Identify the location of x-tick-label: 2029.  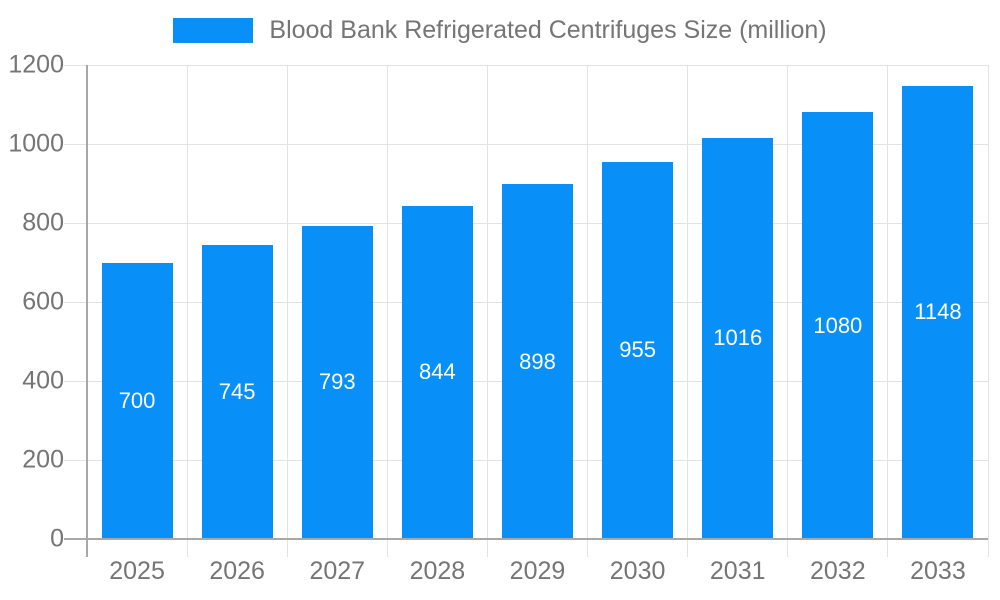
(537, 571).